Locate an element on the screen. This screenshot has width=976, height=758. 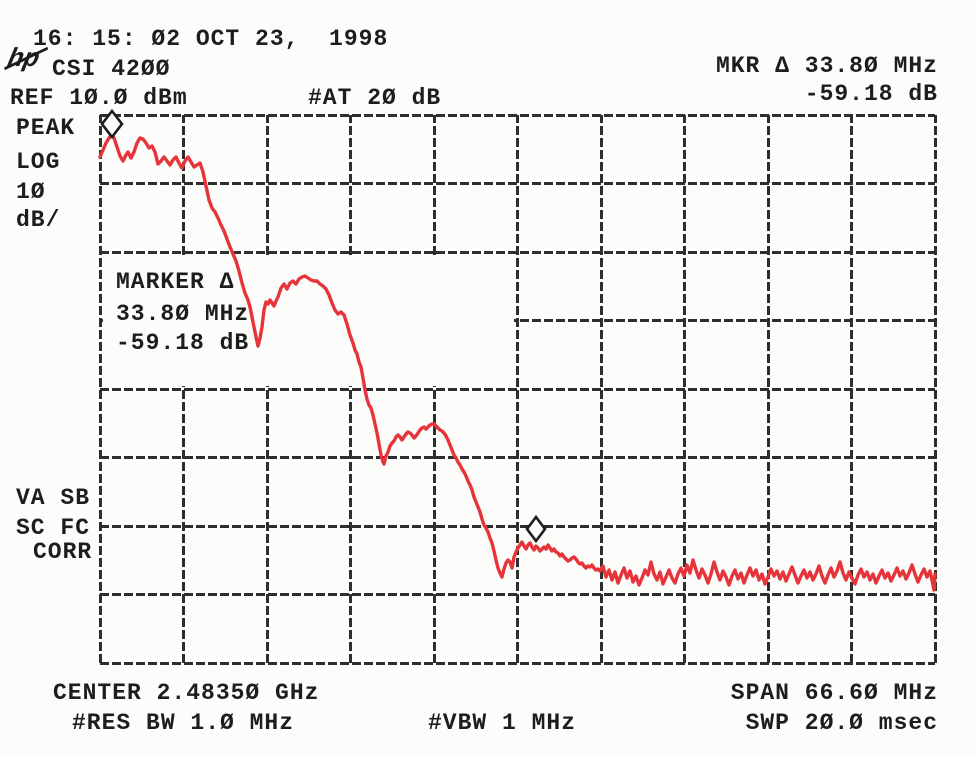
marker-readout-line2: 33.8Ø MHz is located at coordinates (183, 314).